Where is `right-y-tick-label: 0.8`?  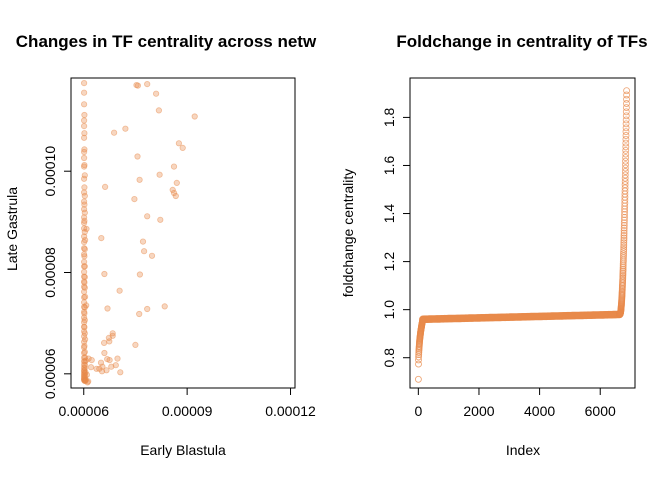 right-y-tick-label: 0.8 is located at coordinates (389, 358).